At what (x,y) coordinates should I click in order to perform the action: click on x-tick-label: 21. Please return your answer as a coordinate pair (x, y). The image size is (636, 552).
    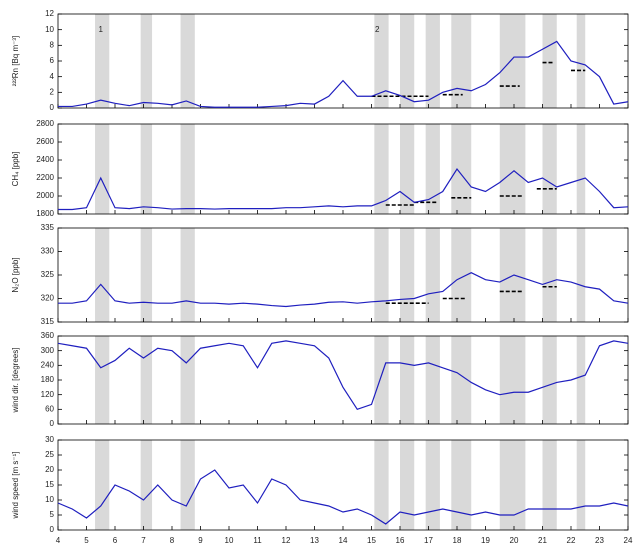
    Looking at the image, I should click on (542, 540).